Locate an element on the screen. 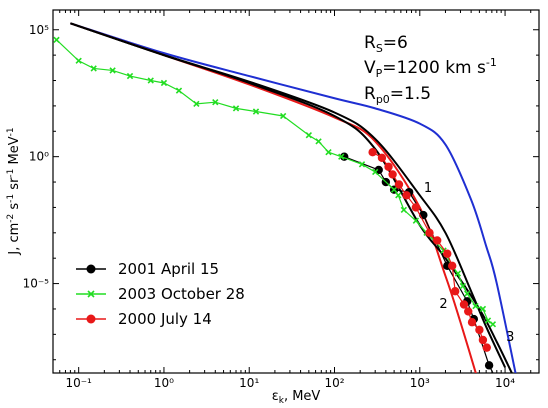 The height and width of the screenshot is (408, 548). x-tick-label: 10⁴ is located at coordinates (505, 383).